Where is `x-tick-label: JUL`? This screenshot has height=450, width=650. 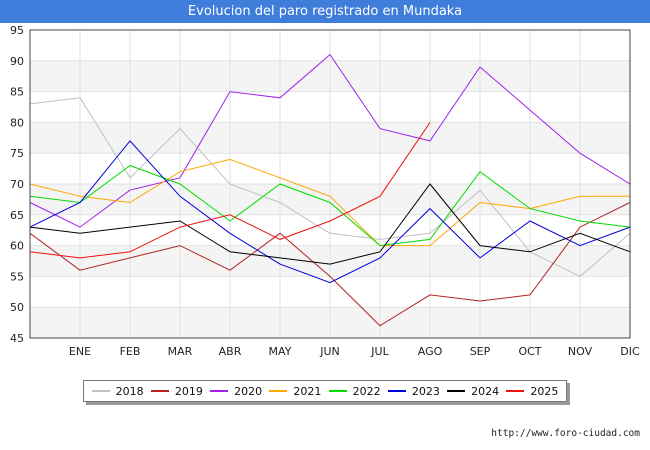
x-tick-label: JUL is located at coordinates (379, 351).